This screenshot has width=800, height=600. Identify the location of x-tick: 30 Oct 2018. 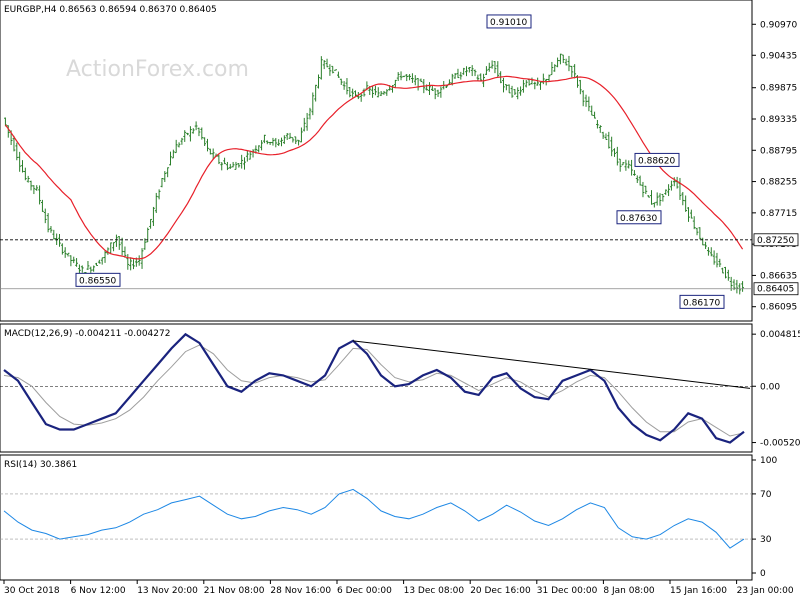
(32, 591).